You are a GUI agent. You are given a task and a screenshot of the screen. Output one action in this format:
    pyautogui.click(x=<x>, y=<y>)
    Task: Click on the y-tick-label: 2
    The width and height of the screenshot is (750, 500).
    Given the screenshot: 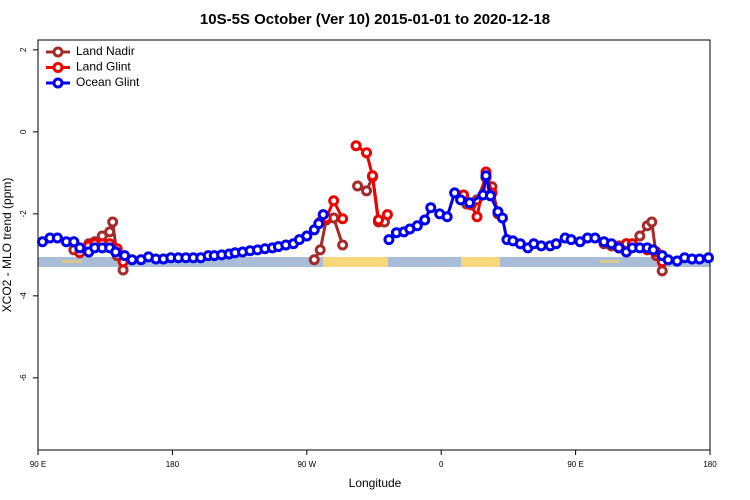 What is the action you would take?
    pyautogui.click(x=23, y=49)
    